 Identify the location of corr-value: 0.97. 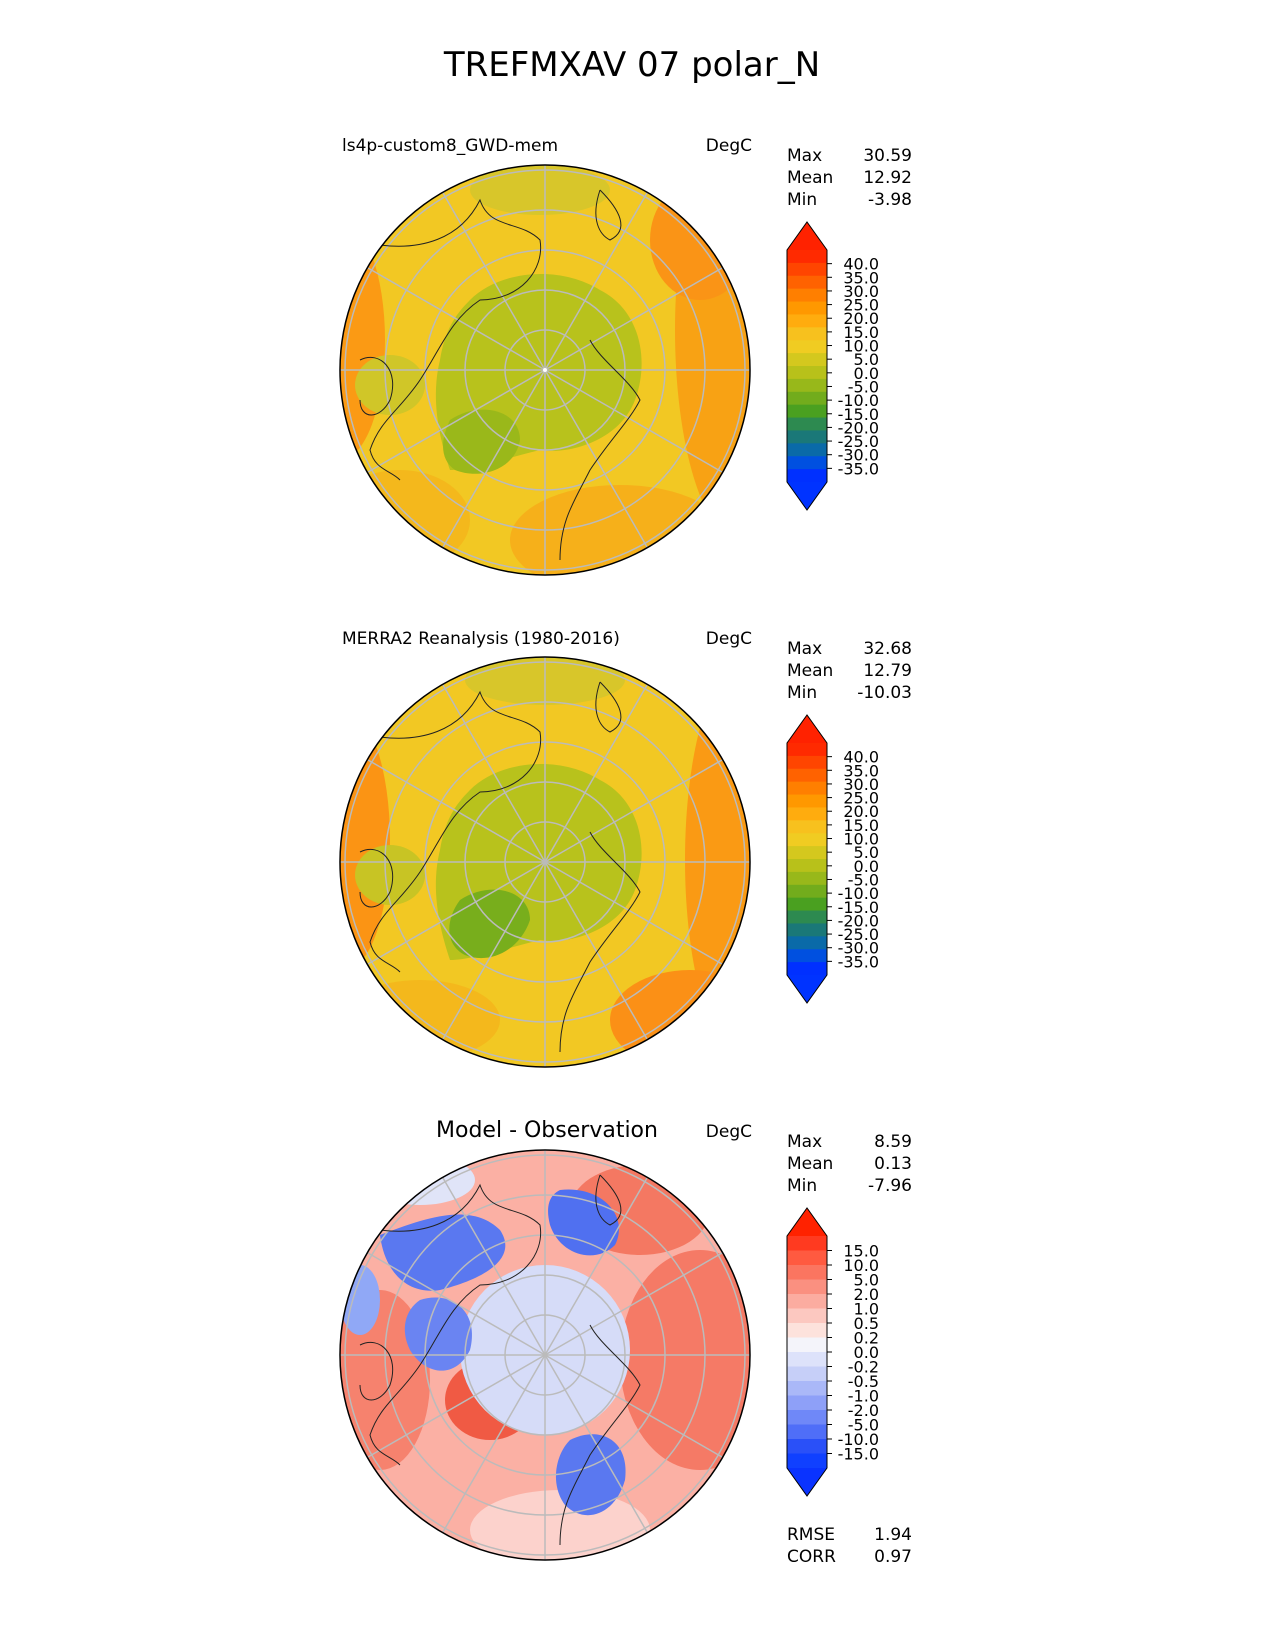
(893, 1557).